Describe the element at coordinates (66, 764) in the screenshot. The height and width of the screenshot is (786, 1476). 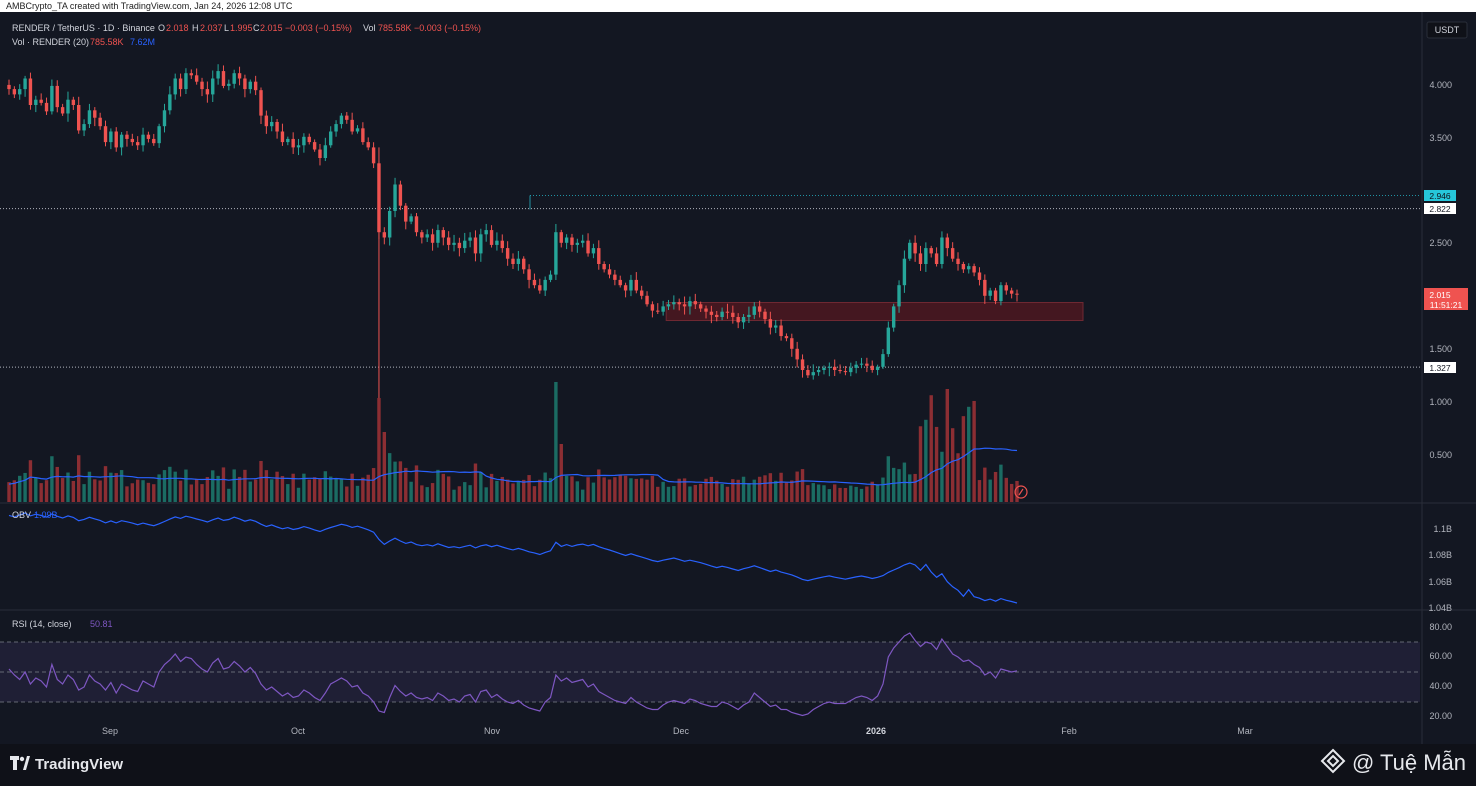
I see `tradingview-logo: TradingView` at that location.